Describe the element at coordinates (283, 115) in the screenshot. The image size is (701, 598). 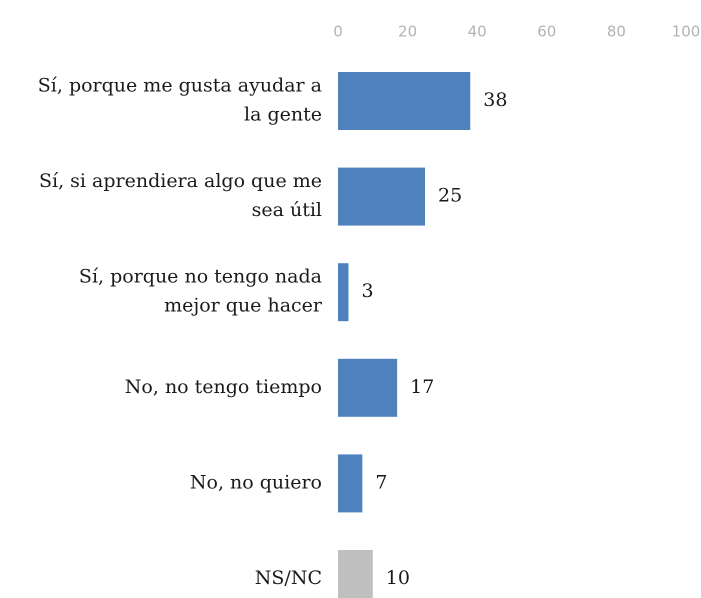
I see `category-label-line: la gente` at that location.